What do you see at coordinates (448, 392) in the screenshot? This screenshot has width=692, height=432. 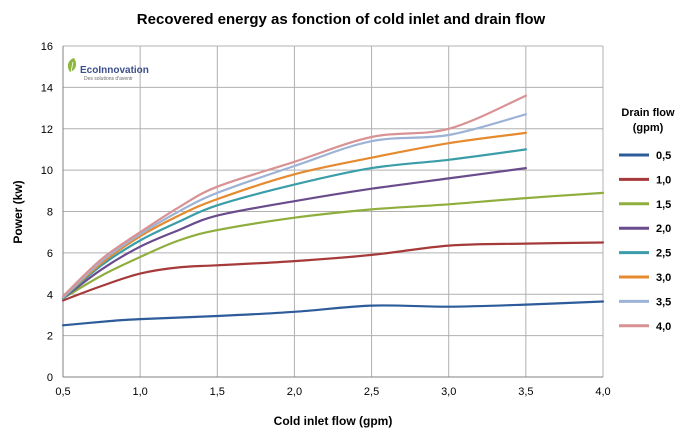 I see `x-tick-label: 3,0` at bounding box center [448, 392].